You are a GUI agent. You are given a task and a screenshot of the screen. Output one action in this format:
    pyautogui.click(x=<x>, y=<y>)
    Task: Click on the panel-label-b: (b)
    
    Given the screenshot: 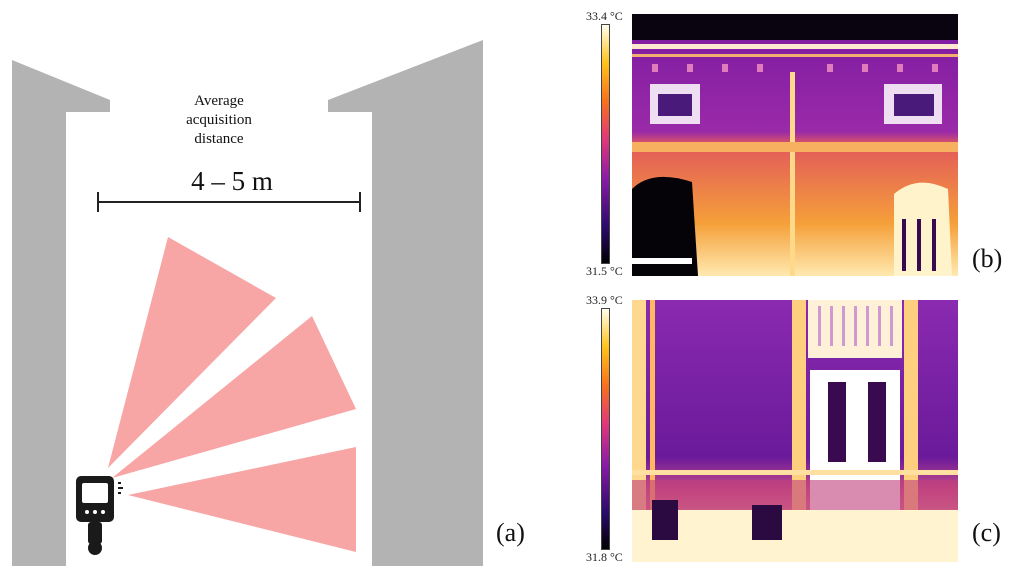 What is the action you would take?
    pyautogui.click(x=987, y=258)
    